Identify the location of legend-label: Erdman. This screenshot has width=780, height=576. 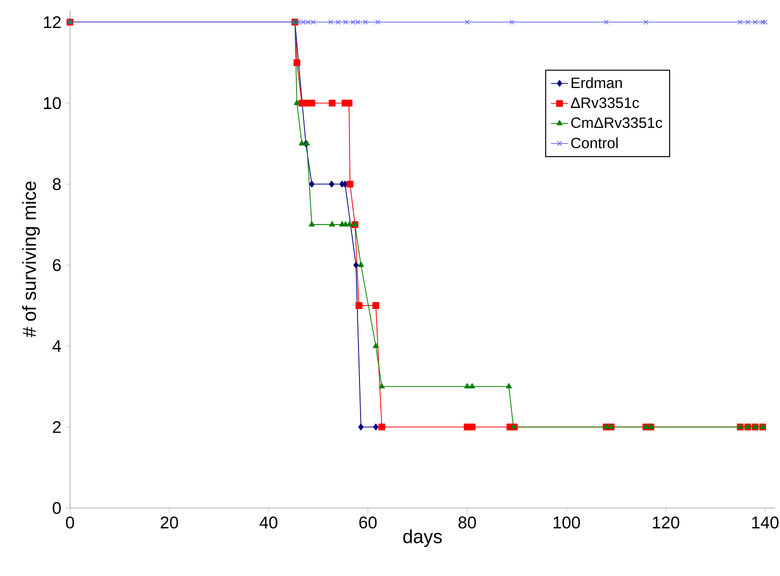
(597, 82).